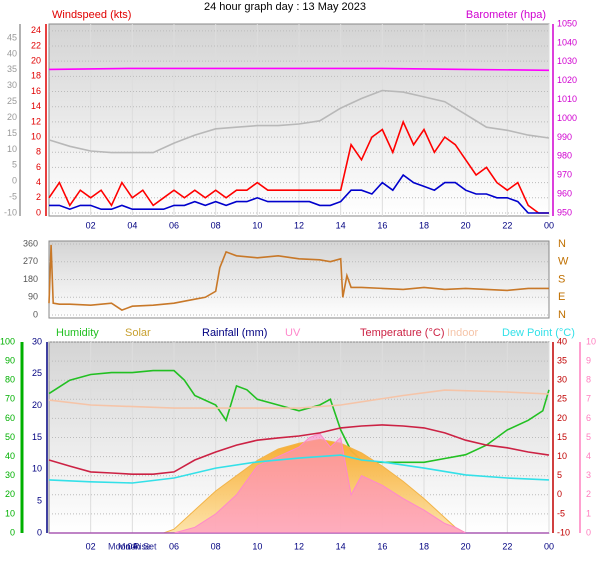  Describe the element at coordinates (561, 279) in the screenshot. I see `y2-tick-label: S` at that location.